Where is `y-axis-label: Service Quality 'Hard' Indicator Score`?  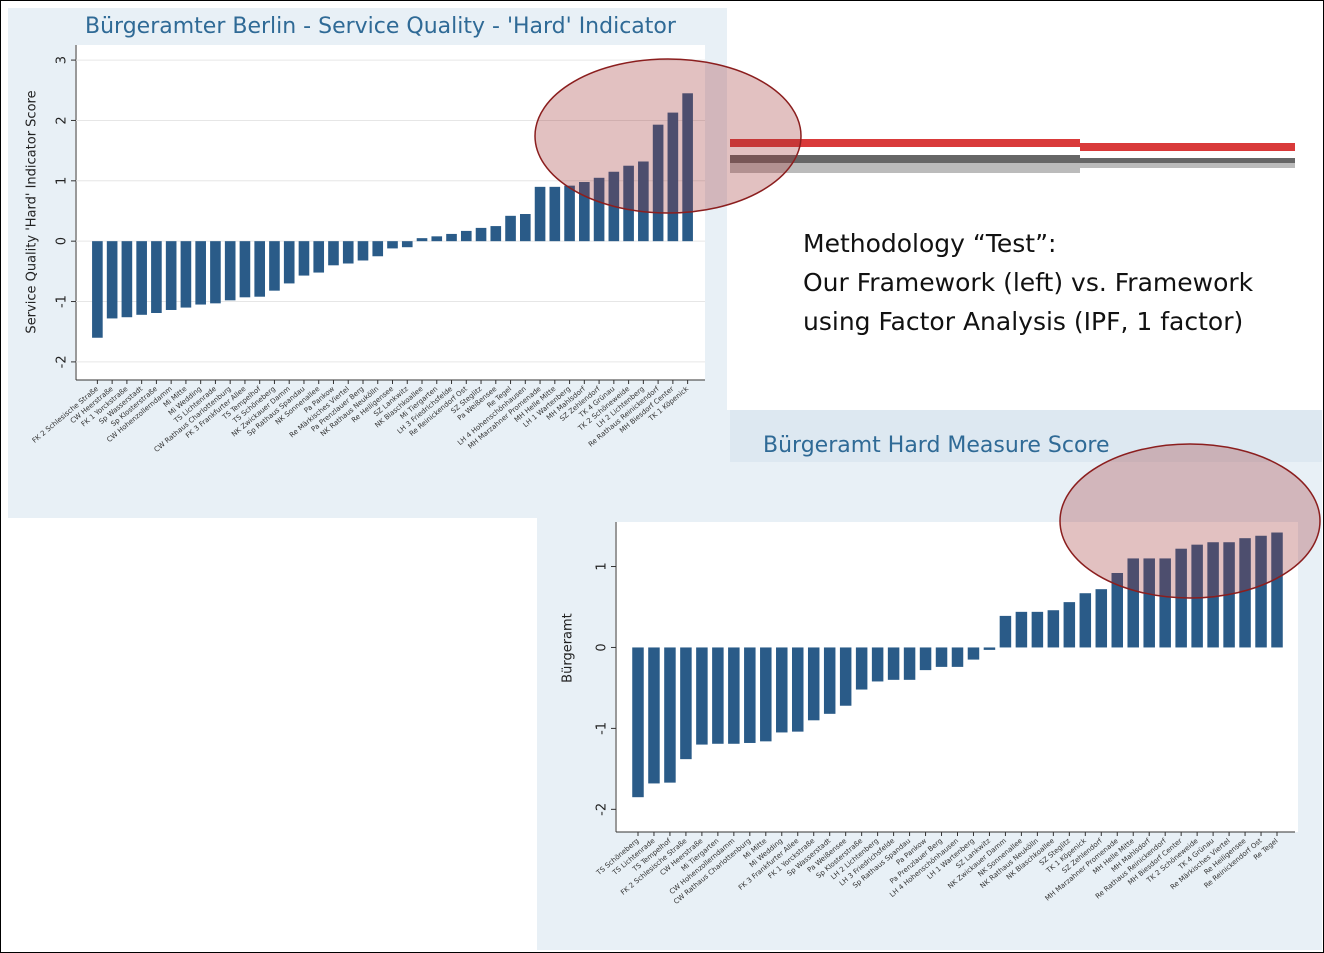
y-axis-label: Service Quality 'Hard' Indicator Score is located at coordinates (32, 211).